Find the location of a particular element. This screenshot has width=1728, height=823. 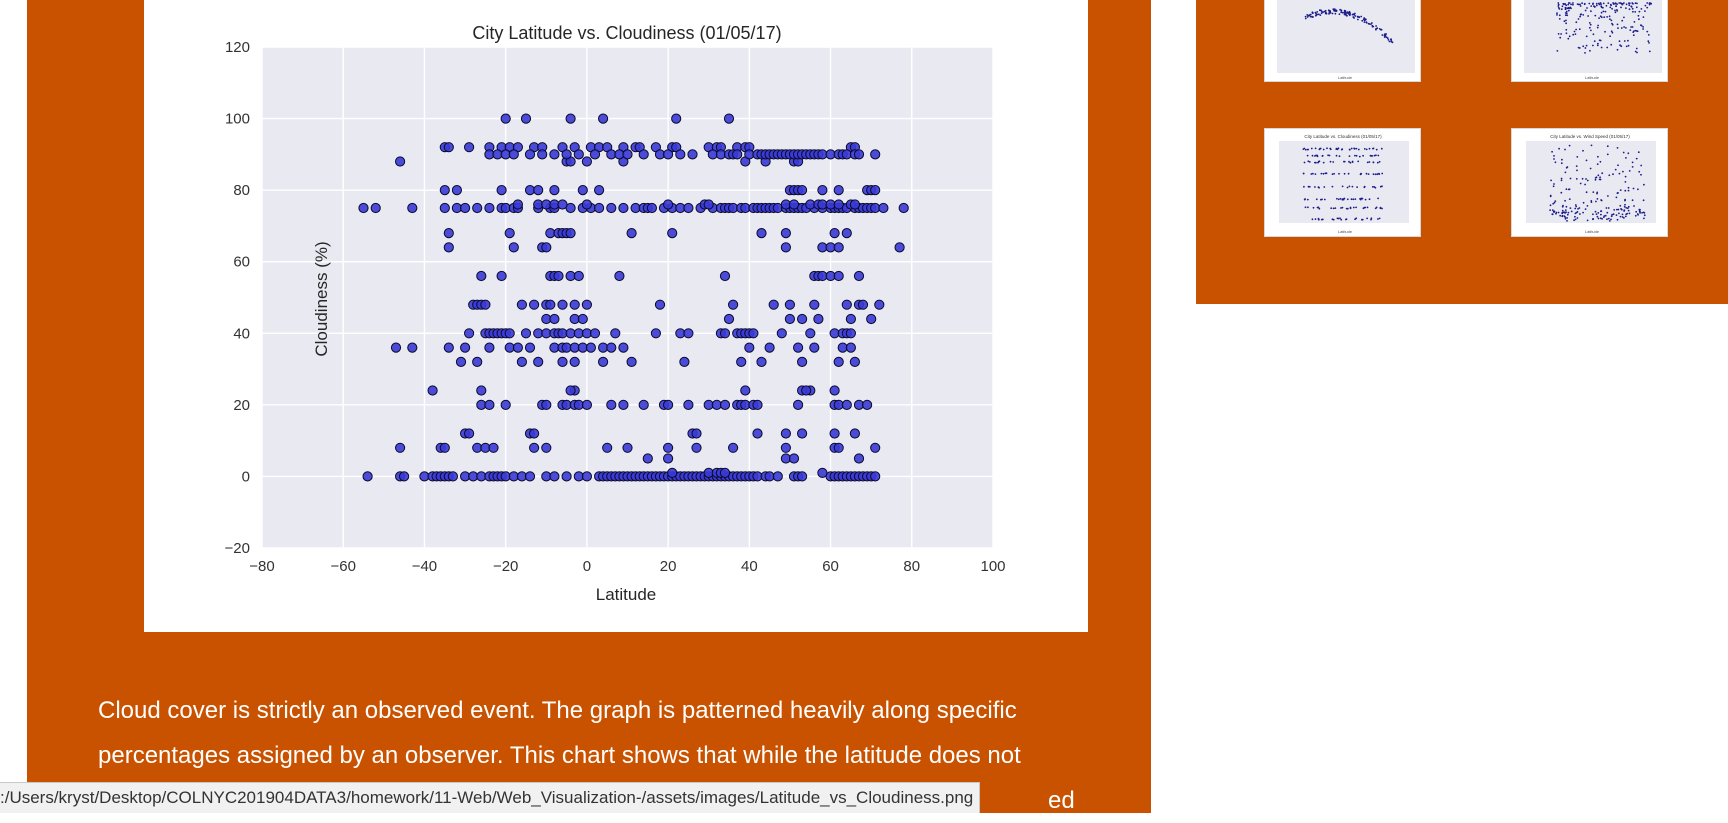

x-tick-label: −60 is located at coordinates (342, 566).